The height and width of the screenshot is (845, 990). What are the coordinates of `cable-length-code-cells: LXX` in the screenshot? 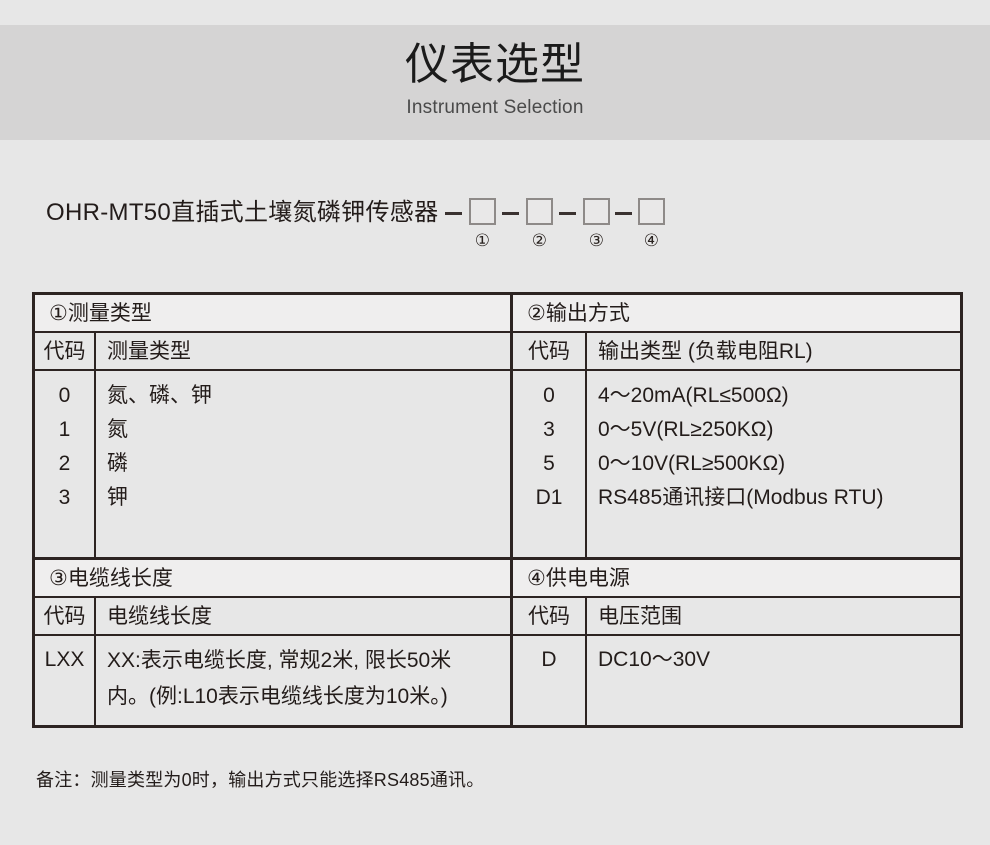 It's located at (64, 656).